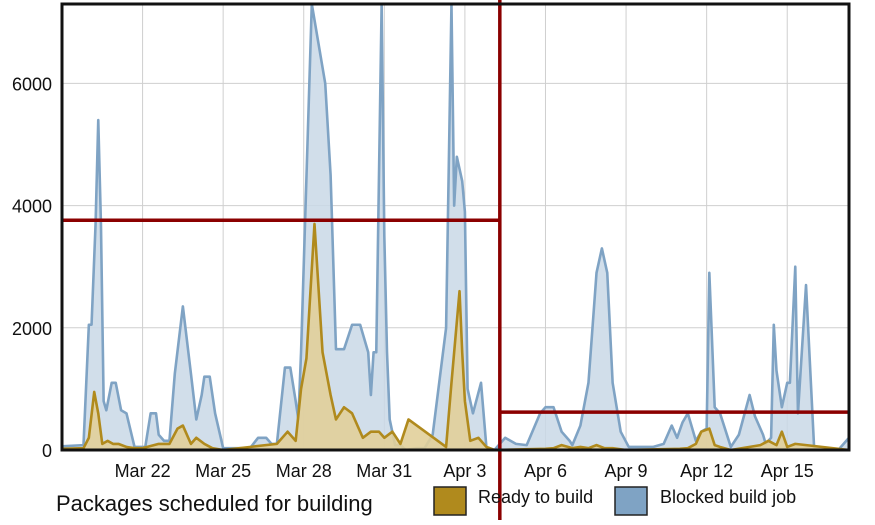 This screenshot has height=525, width=875. What do you see at coordinates (223, 471) in the screenshot?
I see `x-tick-label: Mar 25` at bounding box center [223, 471].